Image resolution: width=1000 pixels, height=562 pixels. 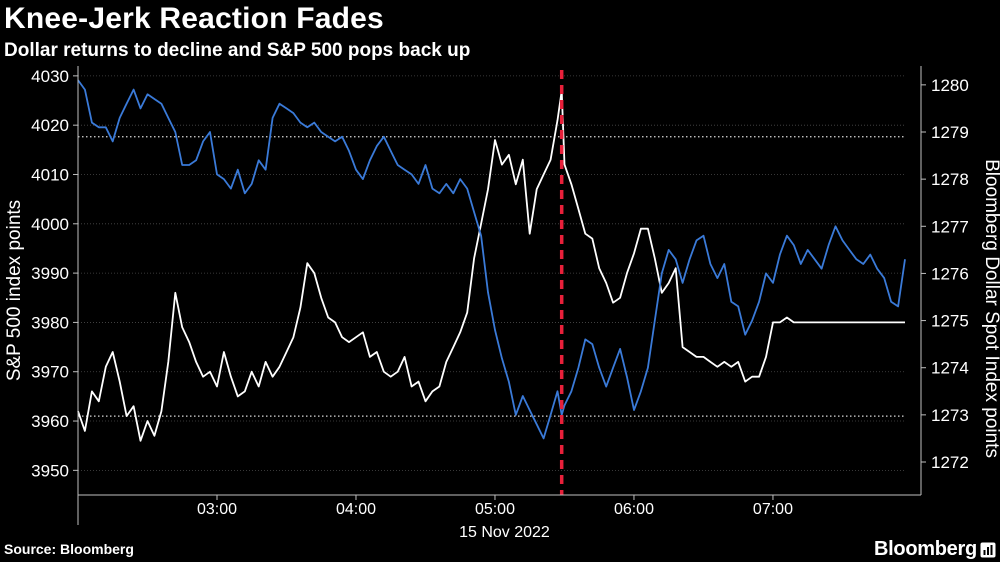 What do you see at coordinates (217, 509) in the screenshot?
I see `x-tick-label-03:00: 03:00` at bounding box center [217, 509].